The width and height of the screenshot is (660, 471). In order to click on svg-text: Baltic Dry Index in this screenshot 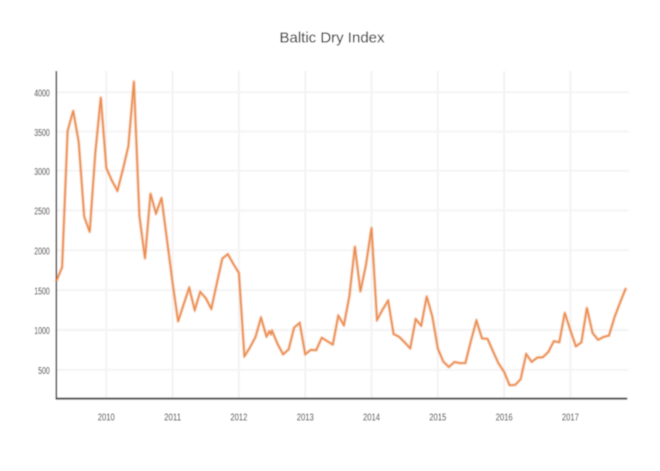, I will do `click(332, 38)`.